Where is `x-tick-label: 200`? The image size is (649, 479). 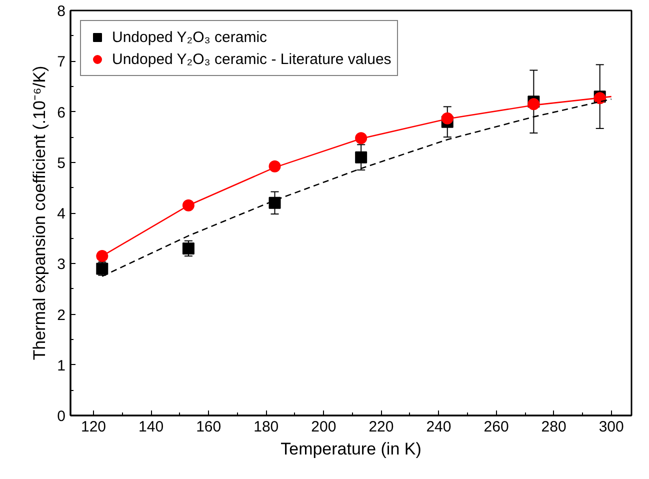 x-tick-label: 200 is located at coordinates (323, 427).